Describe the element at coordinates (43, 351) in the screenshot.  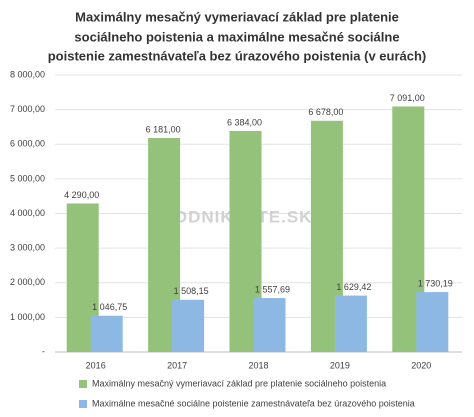
I see `y-tick-label: -` at that location.